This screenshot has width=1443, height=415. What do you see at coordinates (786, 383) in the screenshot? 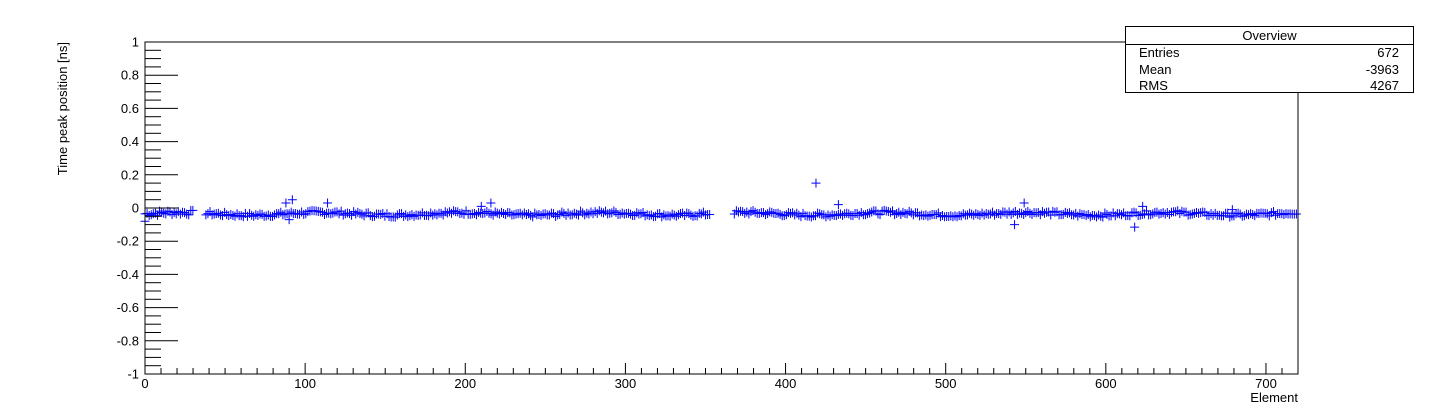
I see `x-tick-label: 400` at bounding box center [786, 383].